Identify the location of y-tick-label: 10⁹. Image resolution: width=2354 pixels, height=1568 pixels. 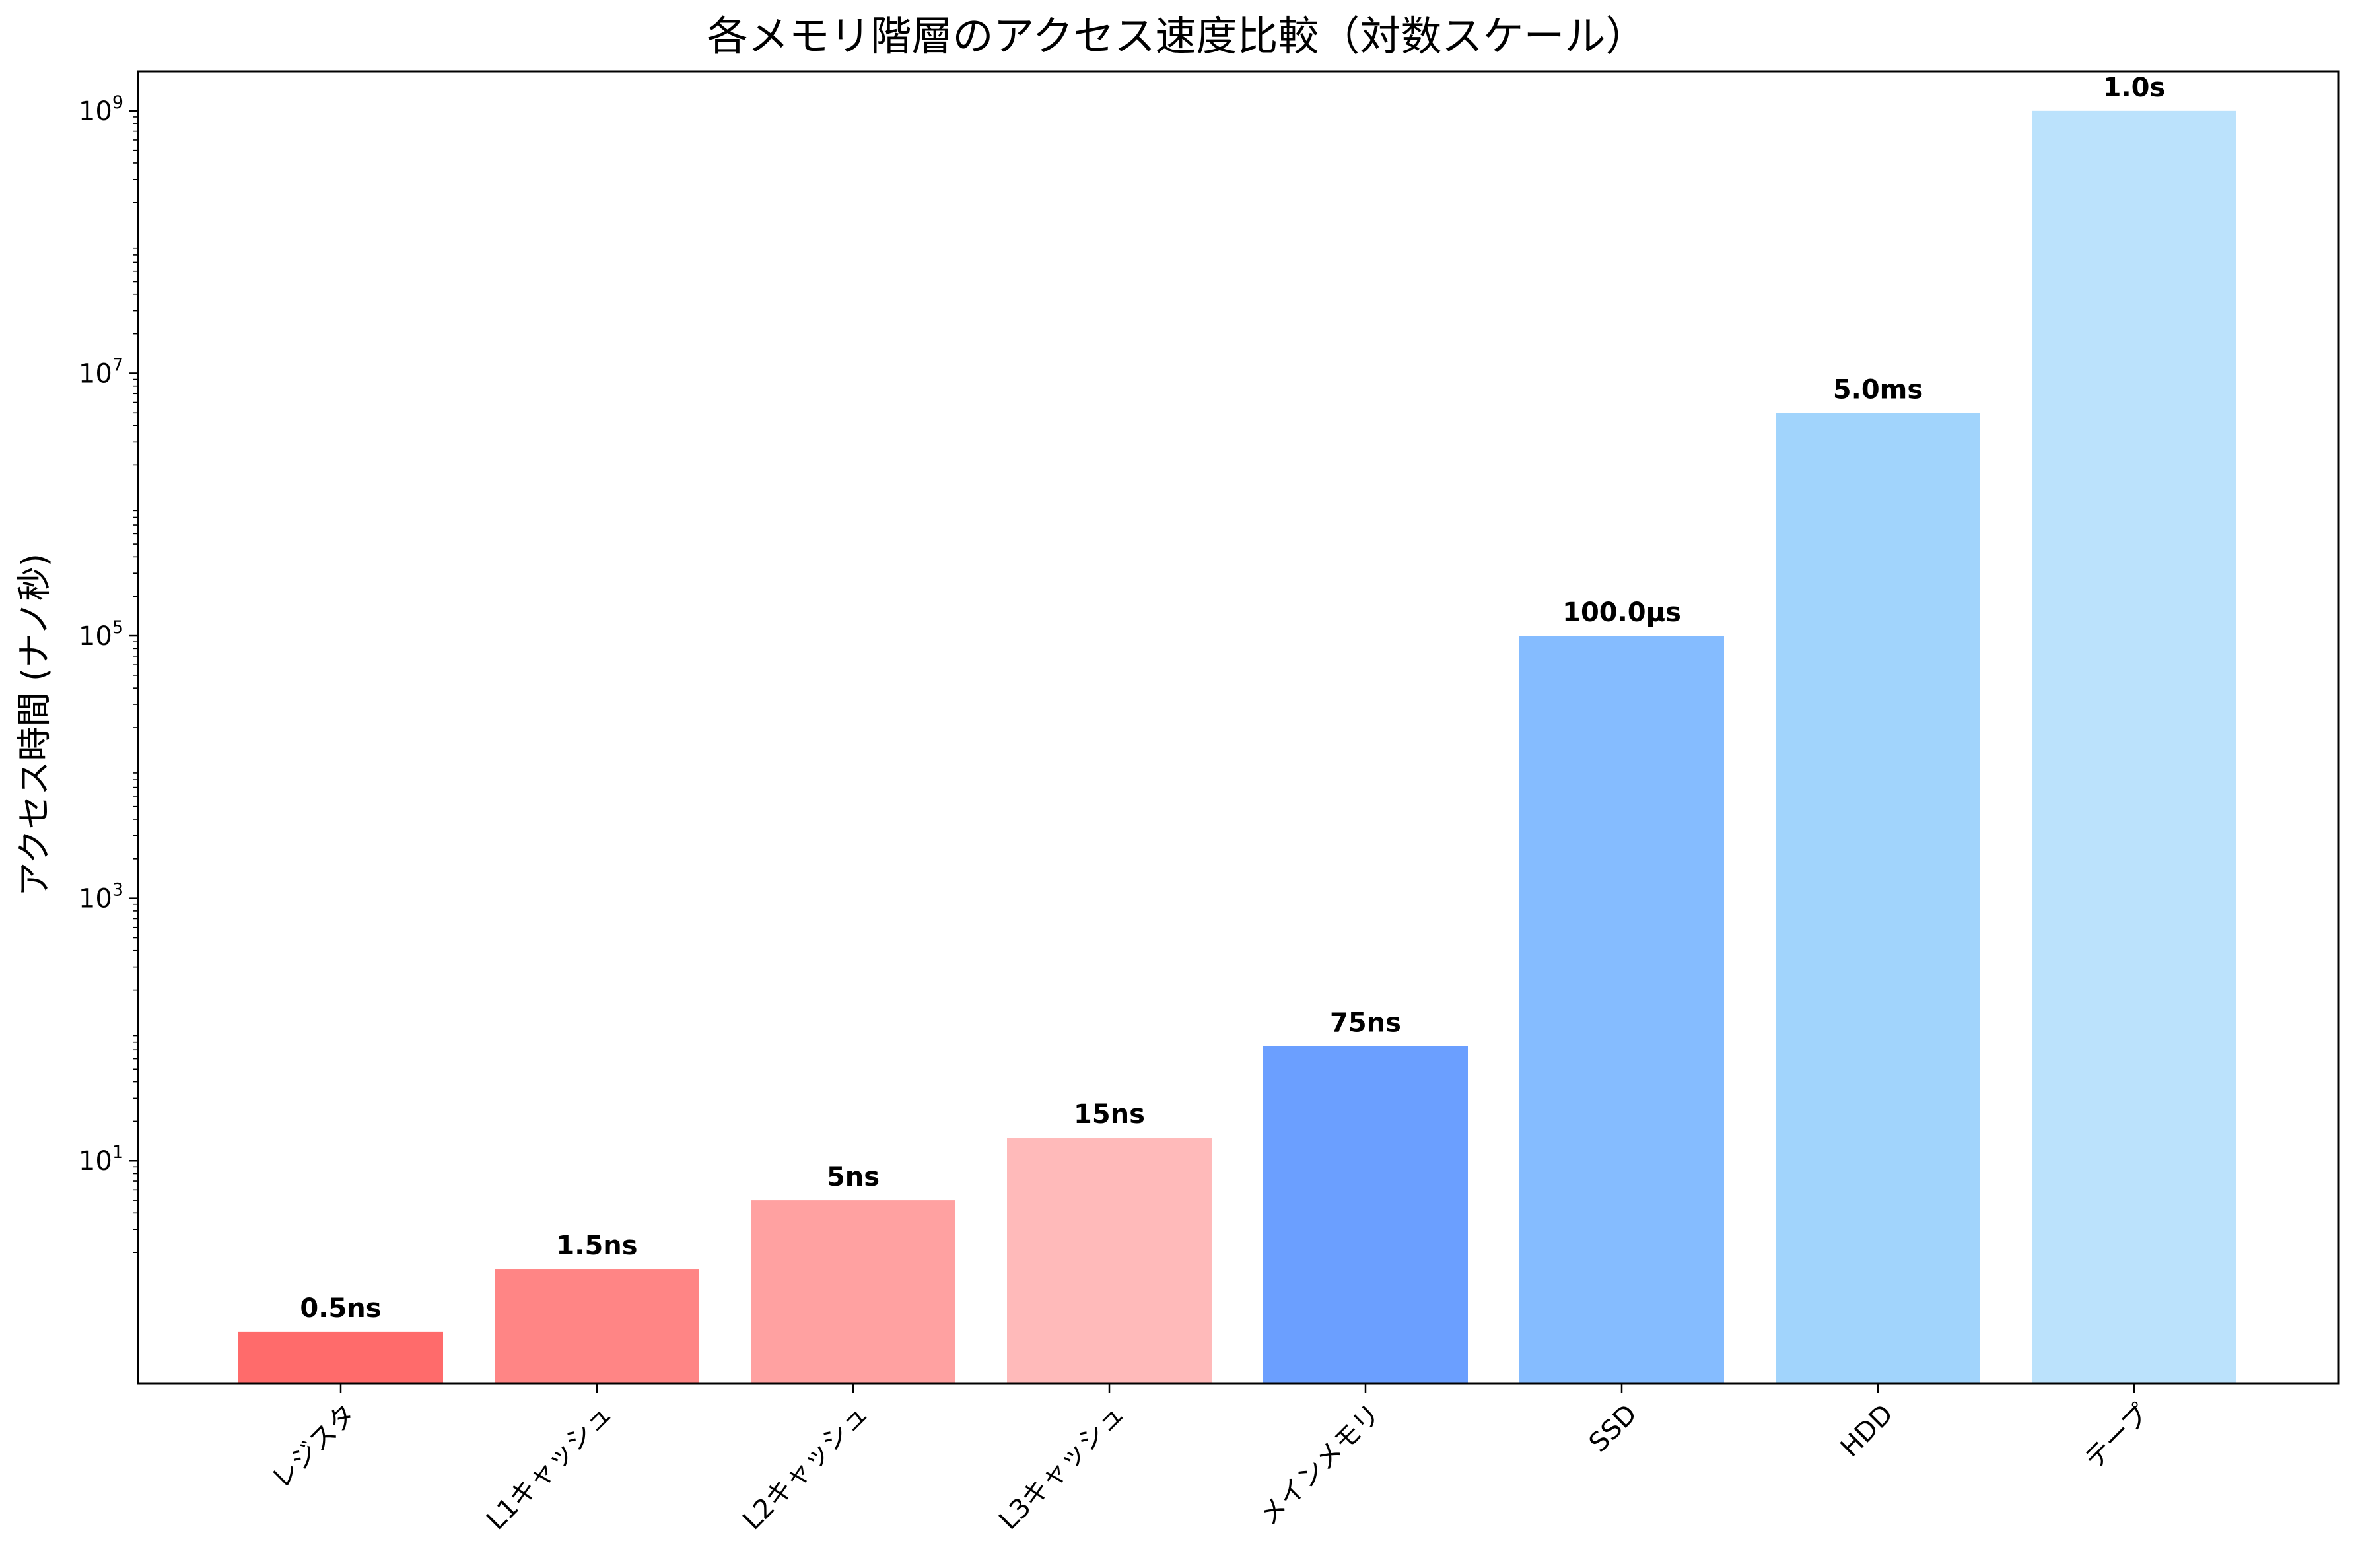
(101, 109).